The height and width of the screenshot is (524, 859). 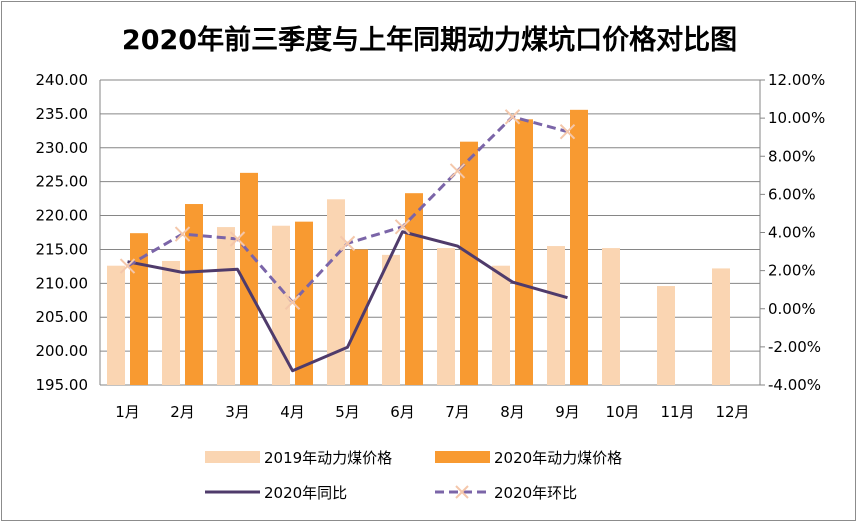 I want to click on y-right-tick-label: -2.00%, so click(x=794, y=347).